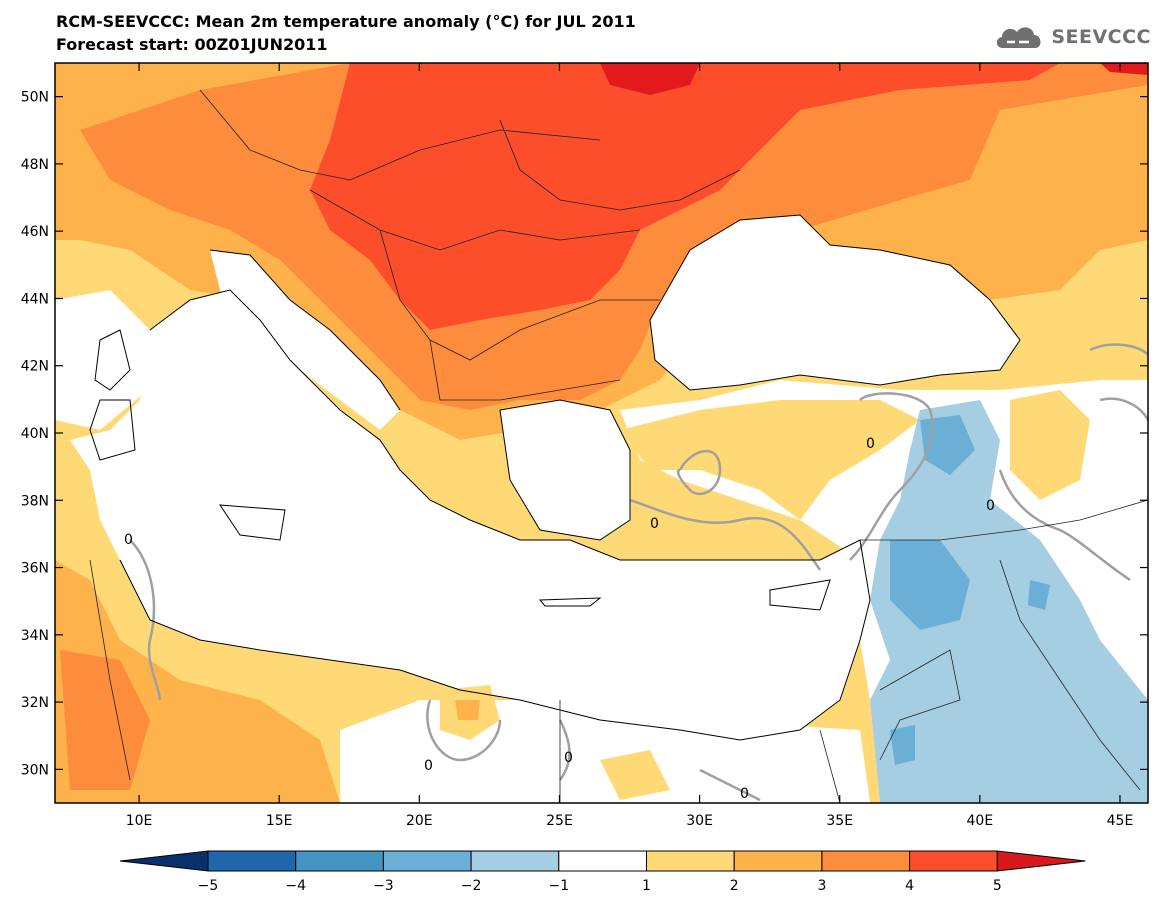 This screenshot has width=1165, height=907. I want to click on lon-tick-label: 40E, so click(980, 821).